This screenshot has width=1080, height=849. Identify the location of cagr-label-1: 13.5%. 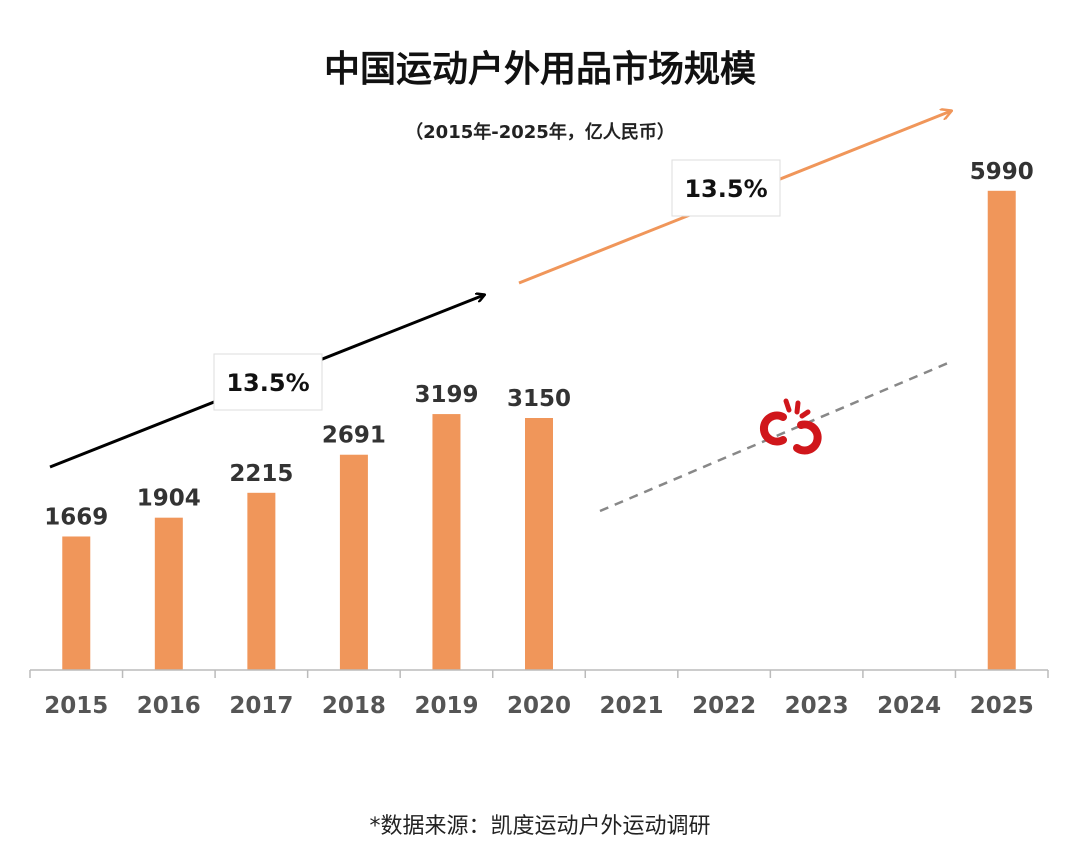
(268, 382).